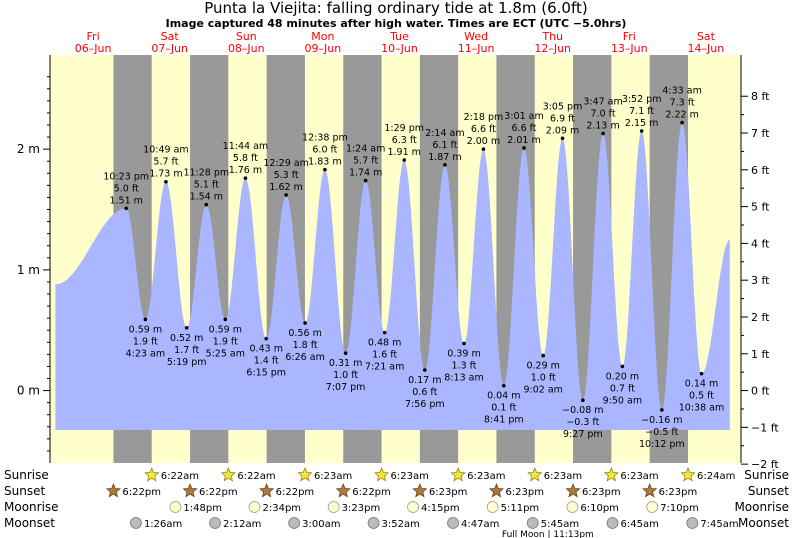 The height and width of the screenshot is (538, 793). I want to click on left-tick-label: 1 m, so click(28, 270).